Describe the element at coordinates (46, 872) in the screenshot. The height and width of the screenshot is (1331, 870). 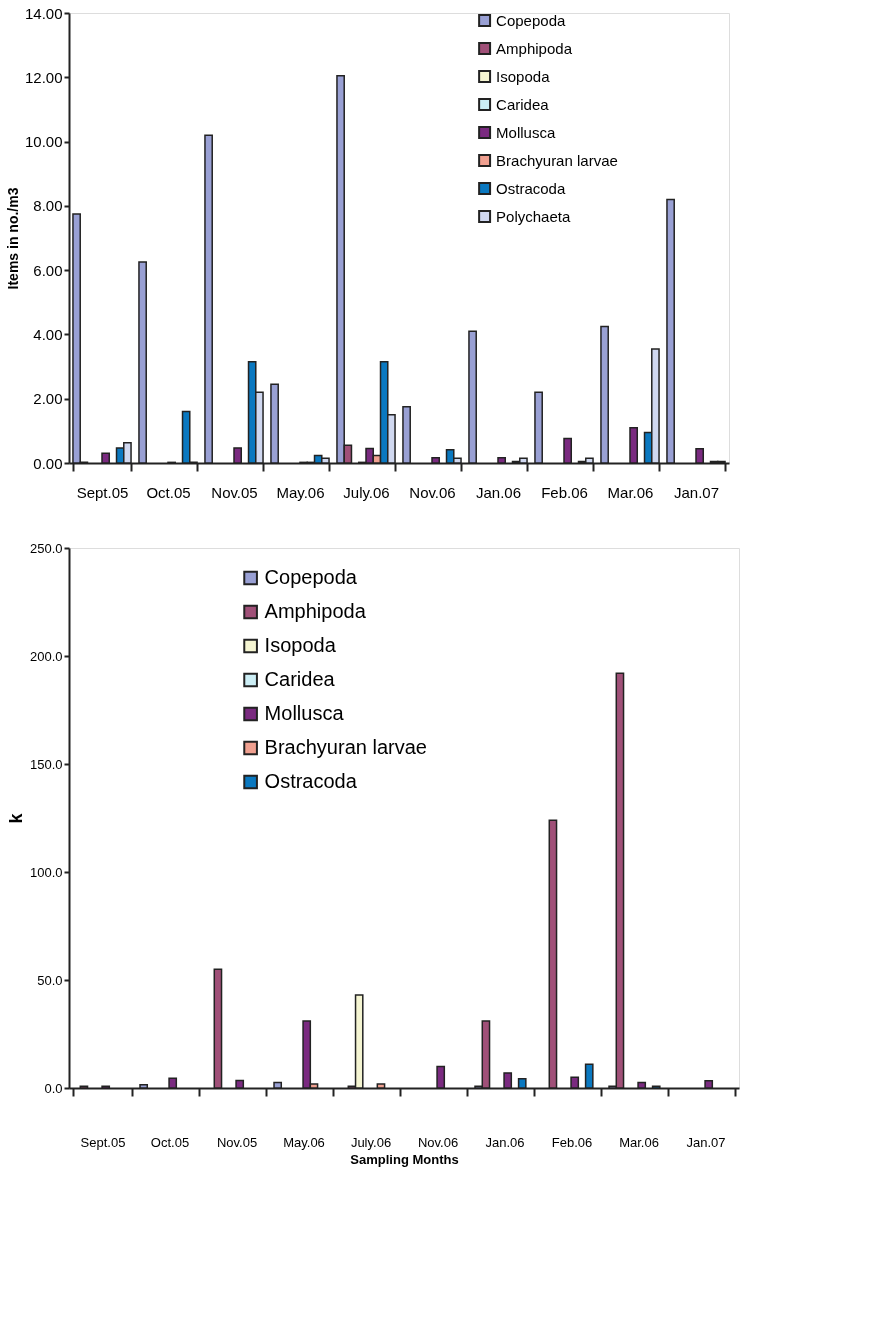
I see `y-tick-label: 100.0` at that location.